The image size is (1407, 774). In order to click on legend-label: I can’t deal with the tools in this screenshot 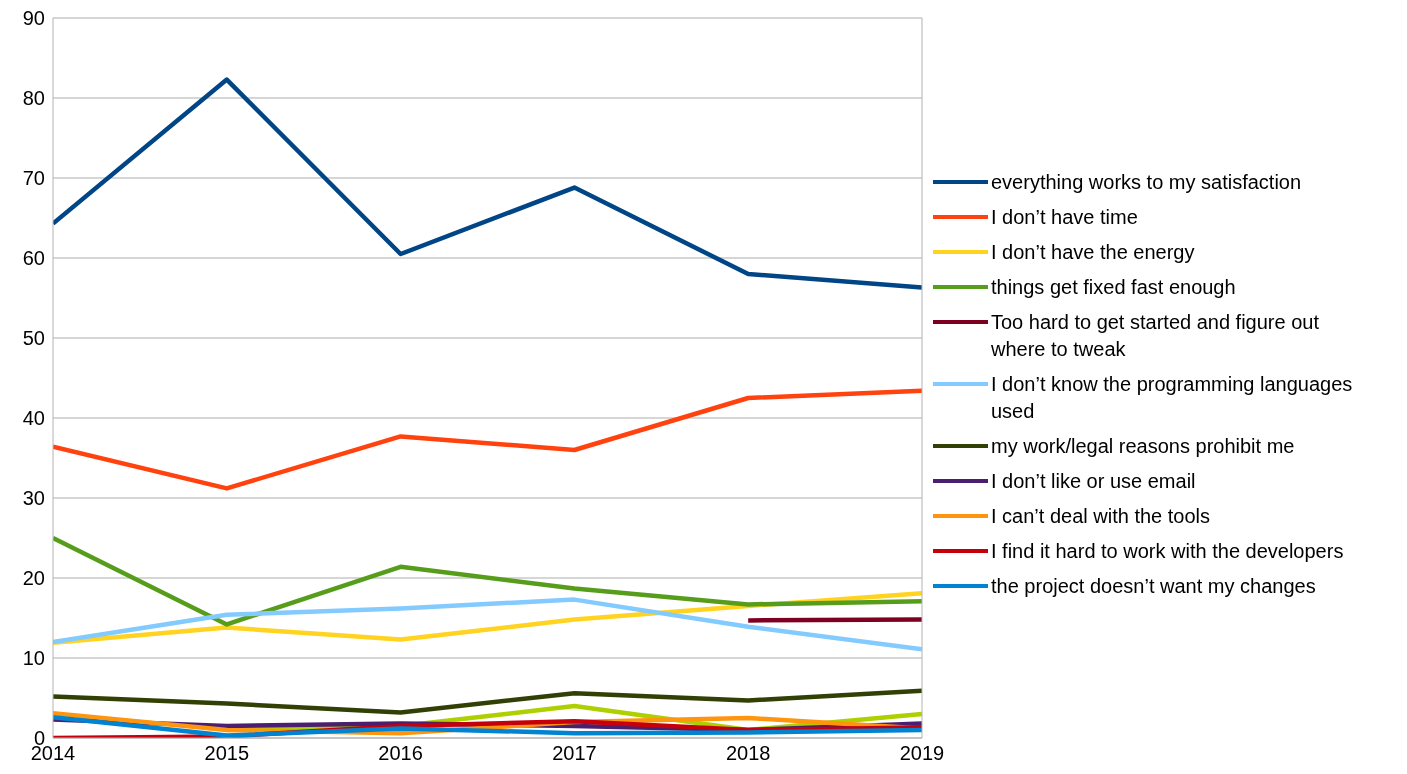, I will do `click(1101, 516)`.